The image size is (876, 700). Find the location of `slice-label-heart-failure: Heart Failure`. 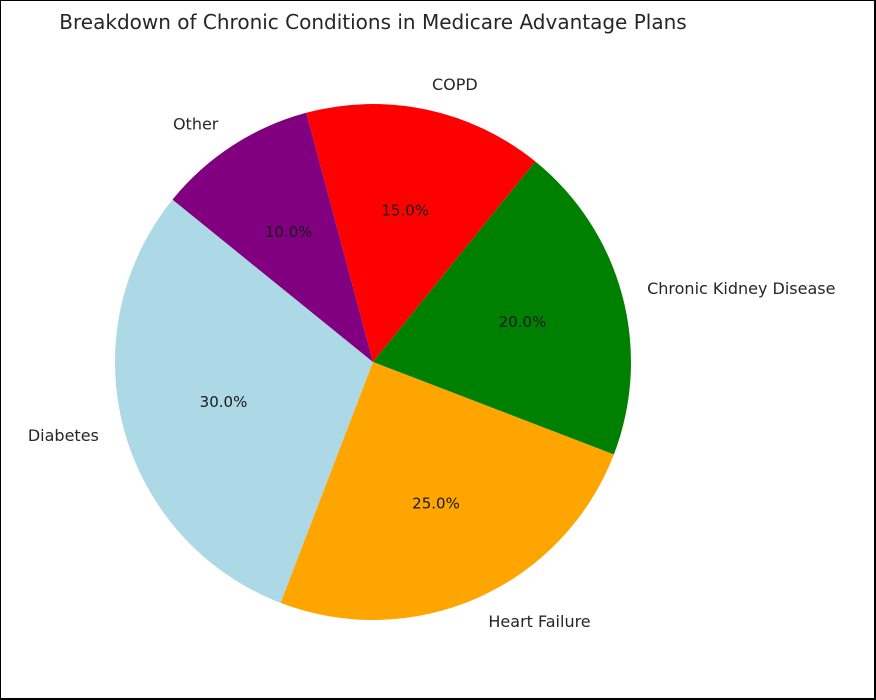

slice-label-heart-failure: Heart Failure is located at coordinates (539, 621).